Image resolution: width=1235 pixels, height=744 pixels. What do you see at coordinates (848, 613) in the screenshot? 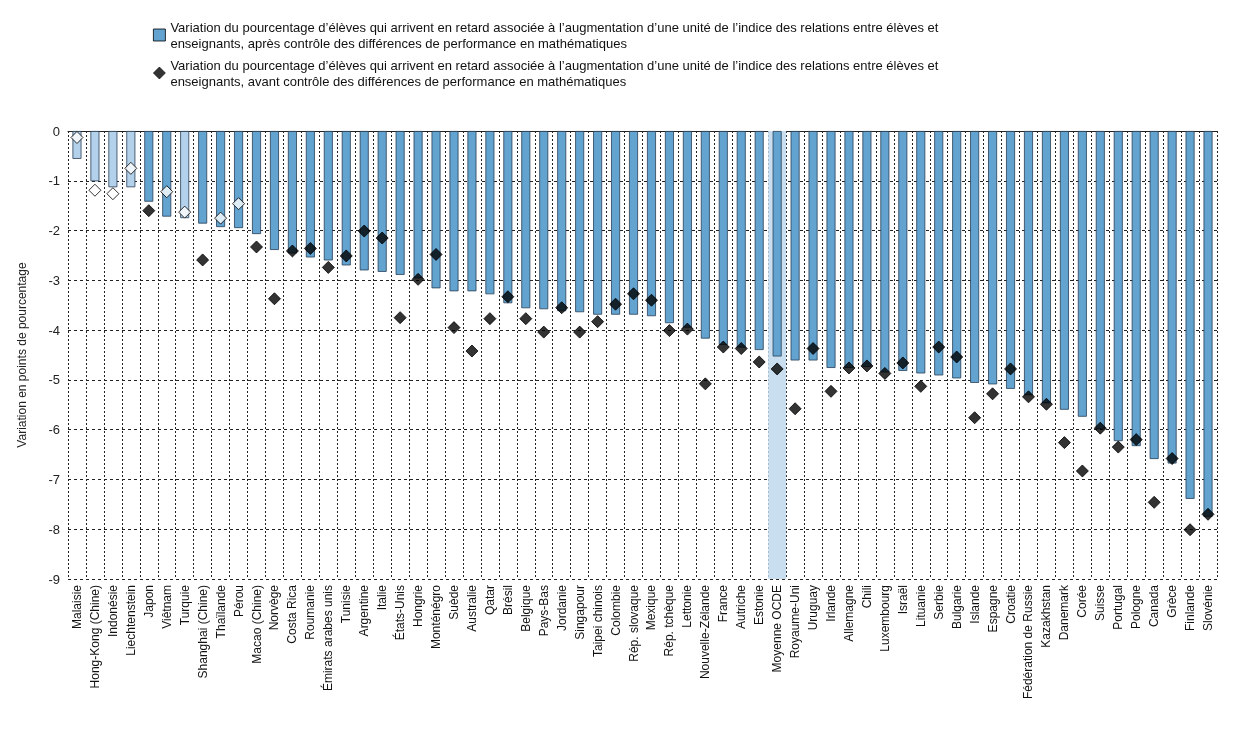
I see `x-tick-label: Allemagne` at bounding box center [848, 613].